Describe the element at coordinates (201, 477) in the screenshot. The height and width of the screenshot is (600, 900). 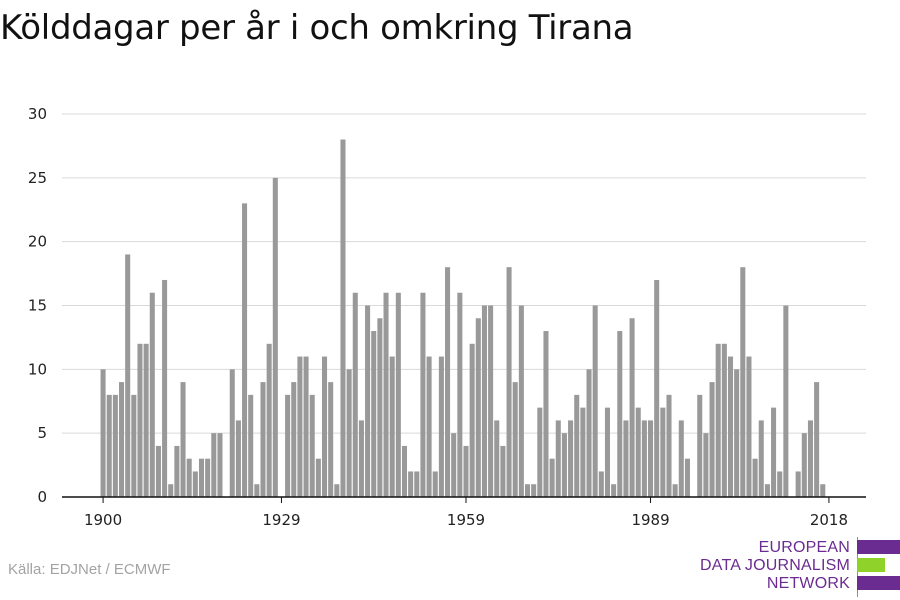
I see `bar-1916` at that location.